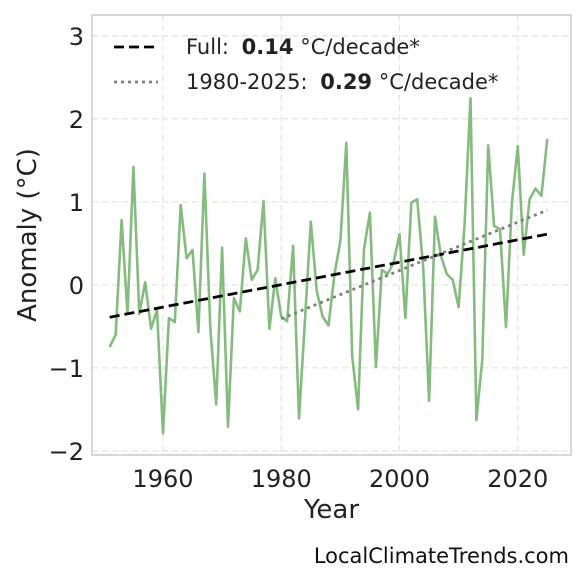  What do you see at coordinates (517, 479) in the screenshot?
I see `x-tick-label: 2020` at bounding box center [517, 479].